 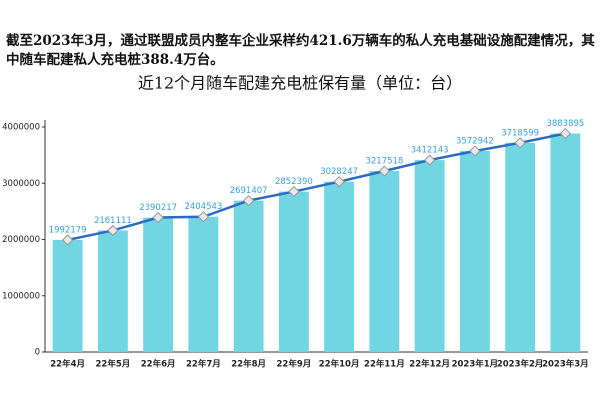 What do you see at coordinates (21, 240) in the screenshot?
I see `y-tick-label: 2000000` at bounding box center [21, 240].